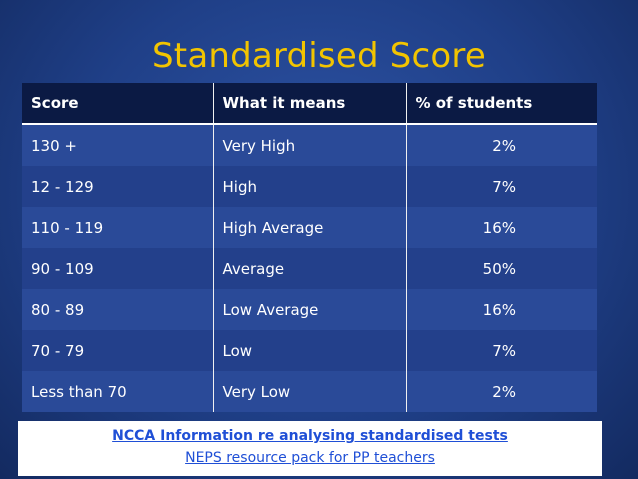  What do you see at coordinates (118, 309) in the screenshot?
I see `score-cell: 80 - 89` at bounding box center [118, 309].